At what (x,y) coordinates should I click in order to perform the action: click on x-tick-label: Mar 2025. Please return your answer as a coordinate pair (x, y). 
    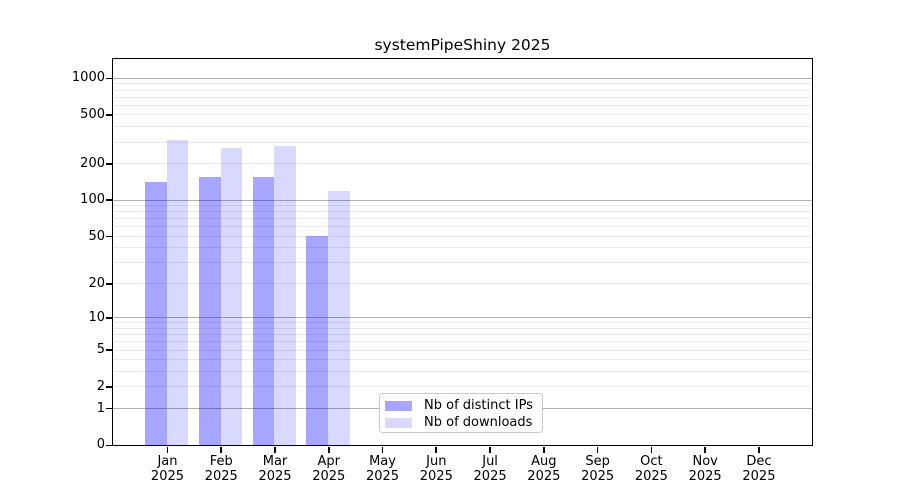
    Looking at the image, I should click on (275, 469).